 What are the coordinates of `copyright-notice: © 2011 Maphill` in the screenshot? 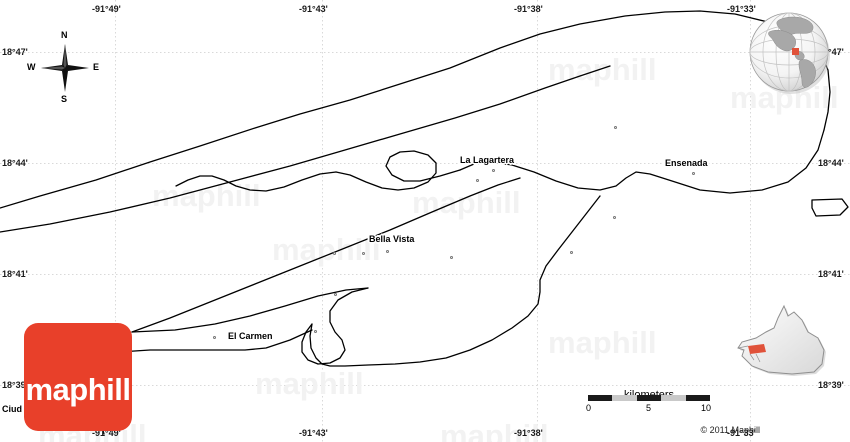 It's located at (730, 430).